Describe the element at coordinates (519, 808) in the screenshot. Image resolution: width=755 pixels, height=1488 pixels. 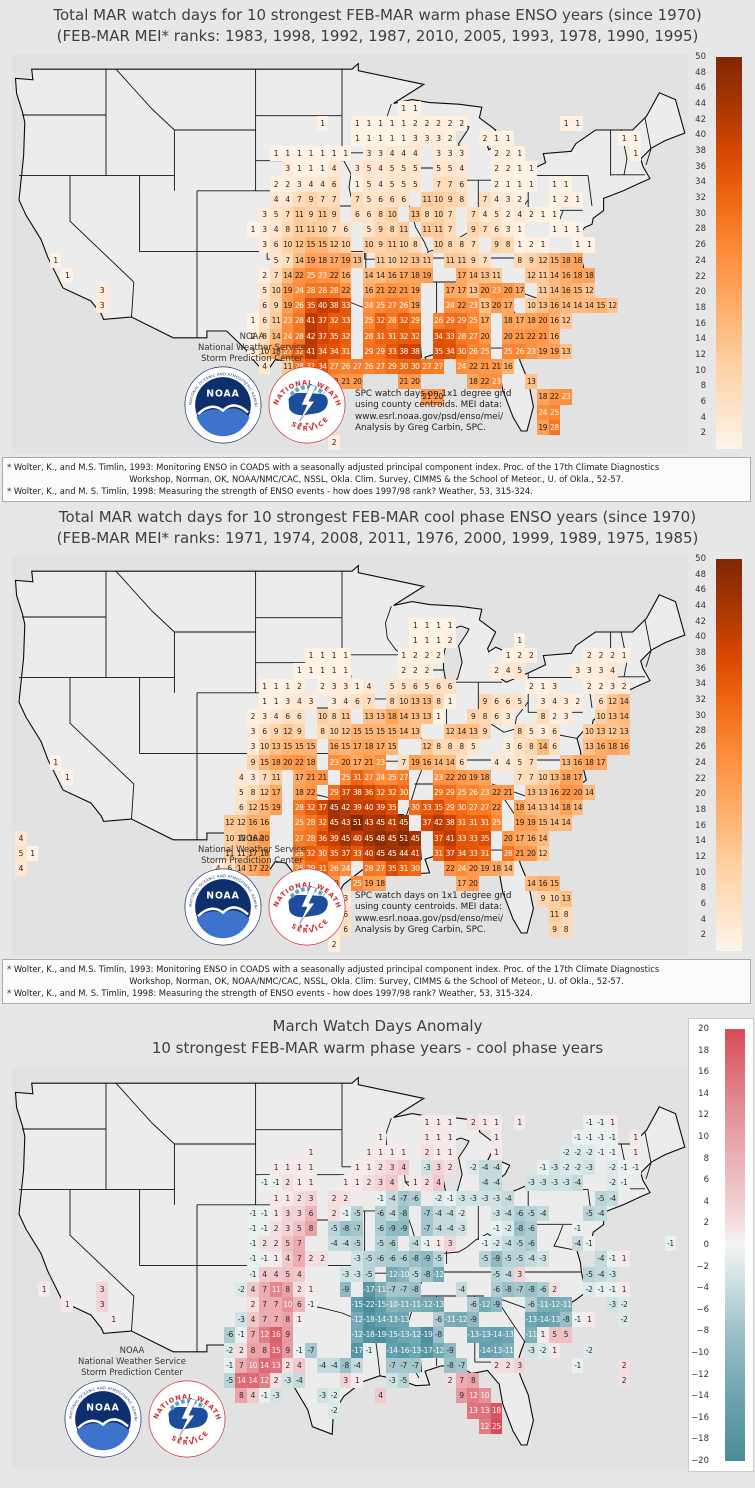
I see `grid-cell: 18` at that location.